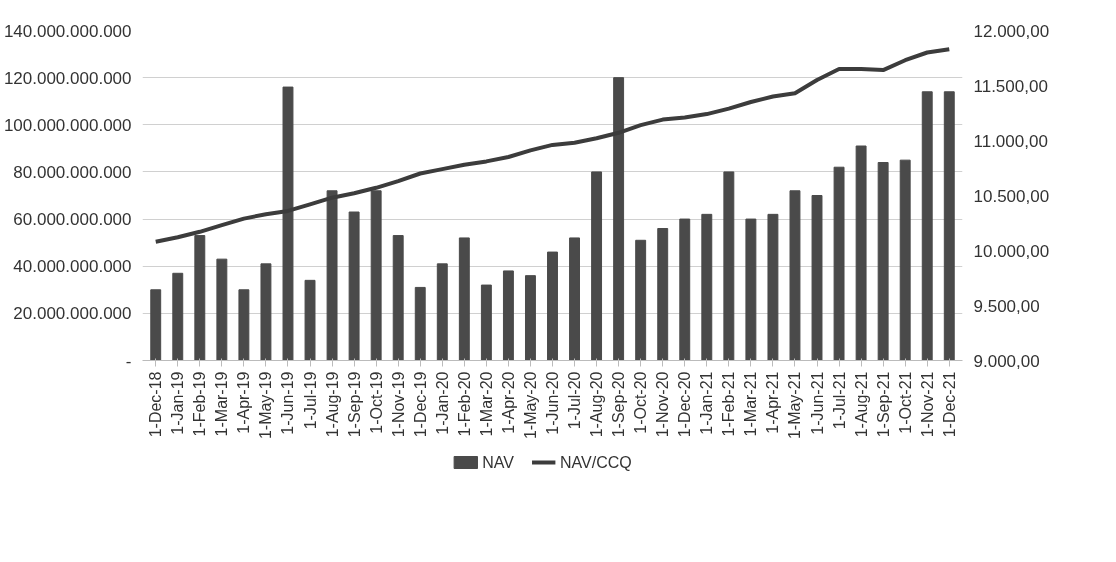 This screenshot has width=1116, height=562. Describe the element at coordinates (222, 404) in the screenshot. I see `x-tick-label: 1-Mar-19` at that location.